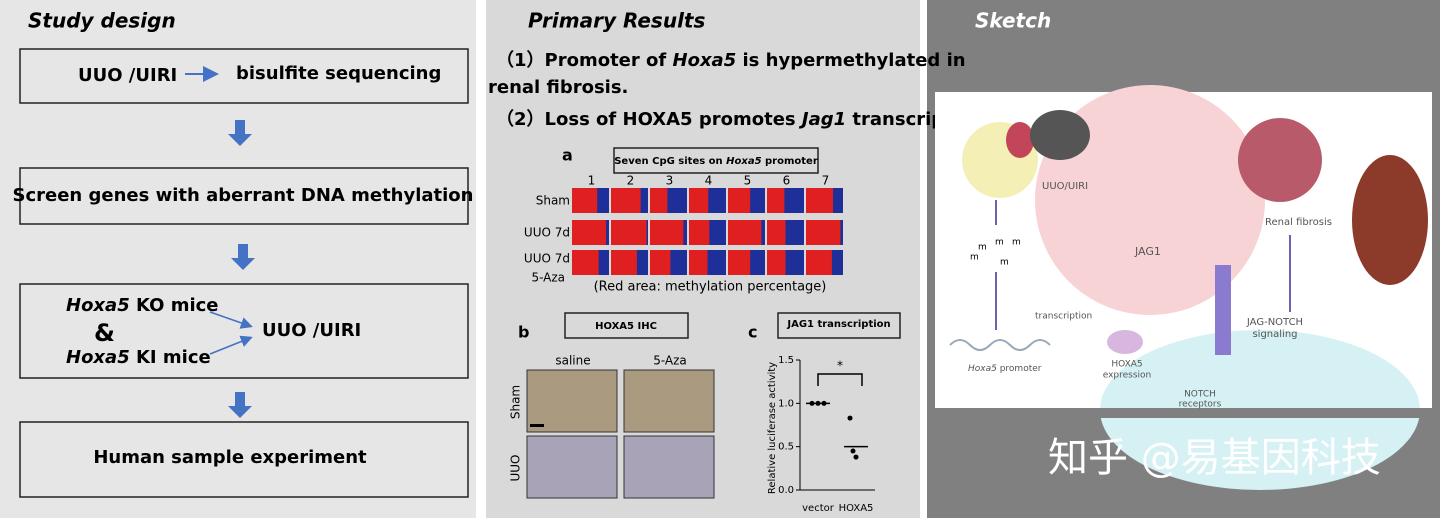 This screenshot has height=518, width=1440. I want to click on x-tick-label: HOXA5, so click(856, 508).